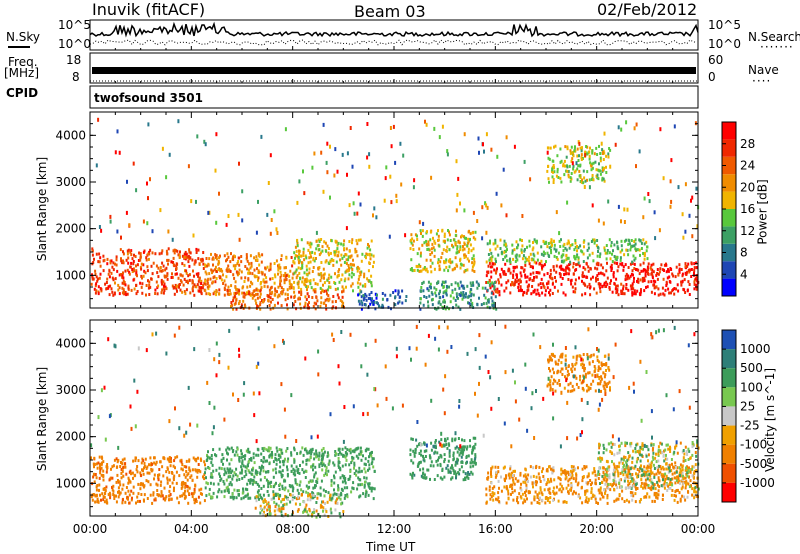  What do you see at coordinates (744, 274) in the screenshot?
I see `power-colorbar-tick-label: 4` at bounding box center [744, 274].